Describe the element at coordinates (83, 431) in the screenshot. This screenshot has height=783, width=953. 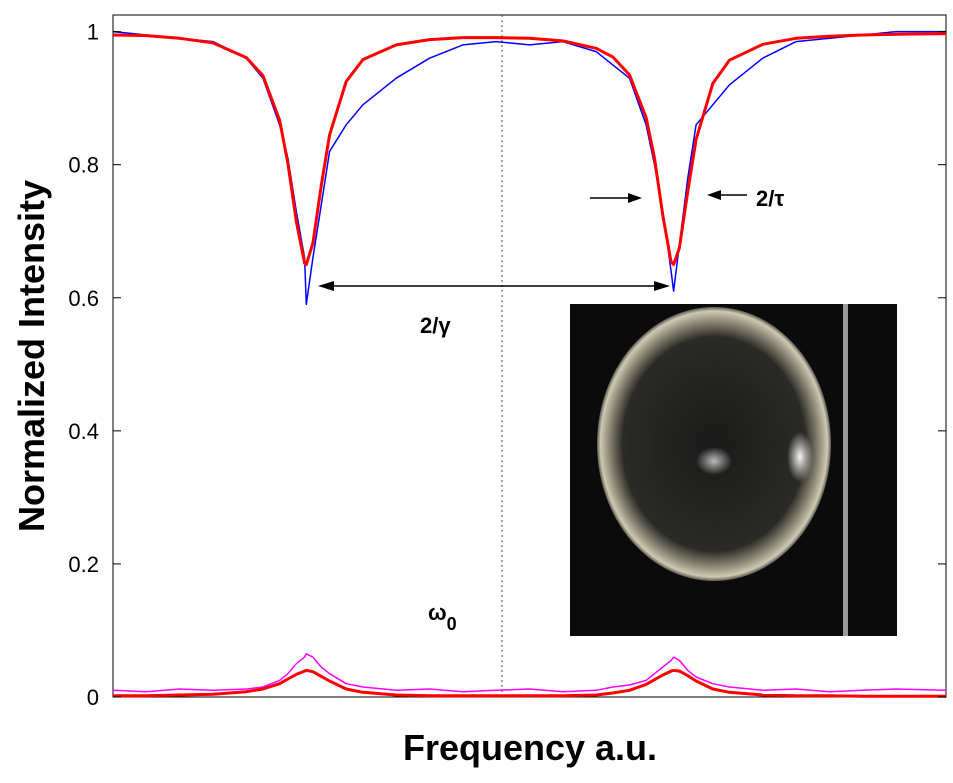
I see `y-tick-label: 0.4` at that location.